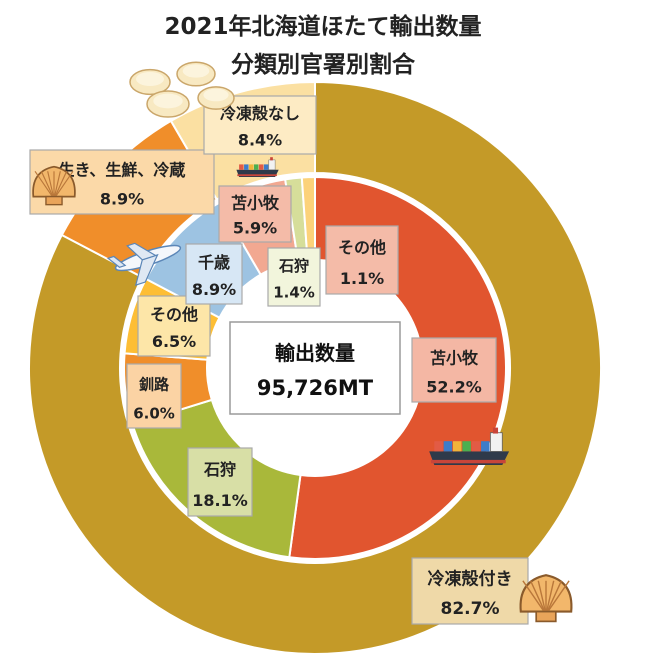 The width and height of the screenshot is (646, 664). I want to click on outer-label-2-name: 生き、生鮮、冷蔵, so click(122, 170).